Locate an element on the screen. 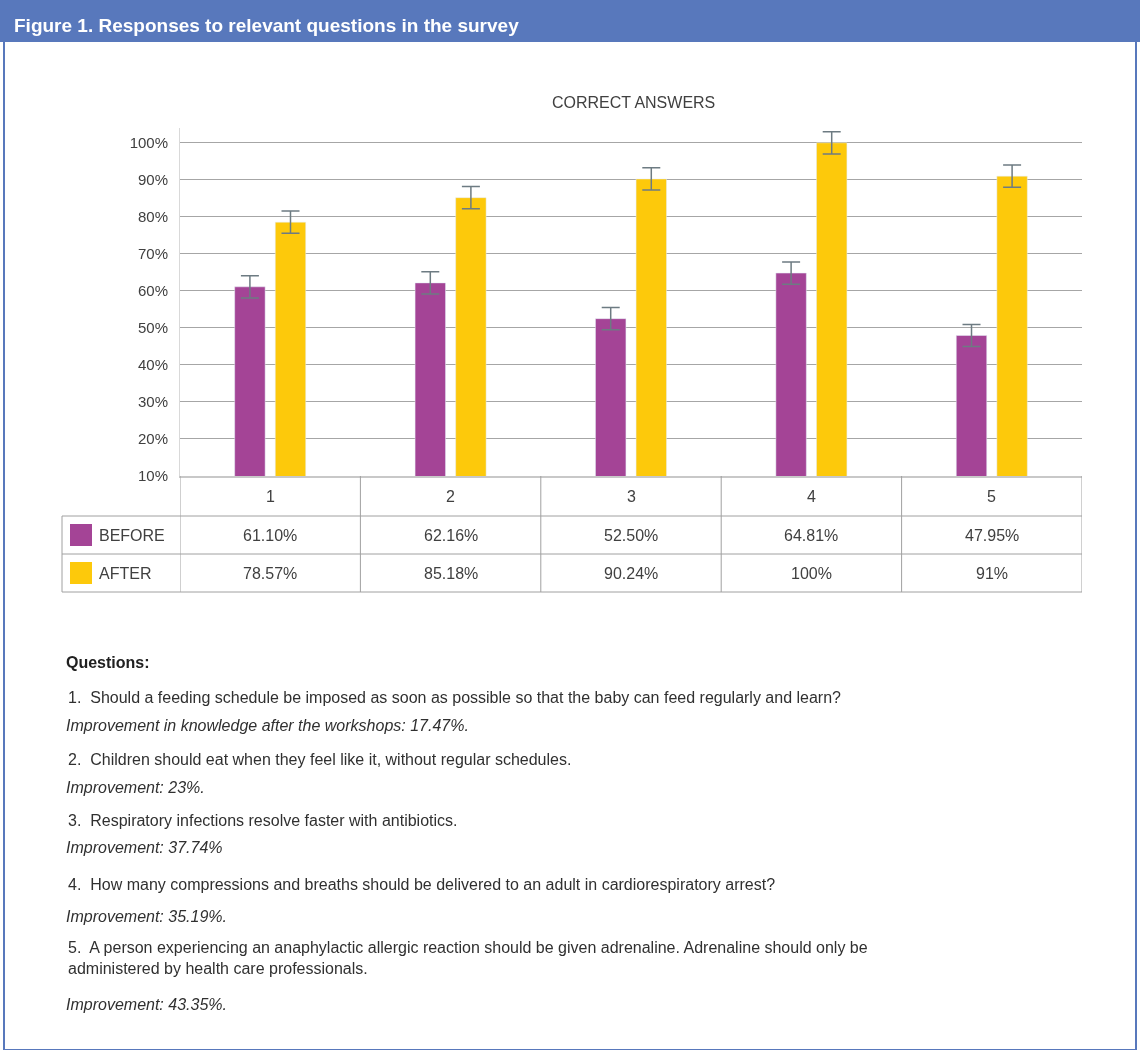 The height and width of the screenshot is (1050, 1140). data-label: 52.50% is located at coordinates (631, 535).